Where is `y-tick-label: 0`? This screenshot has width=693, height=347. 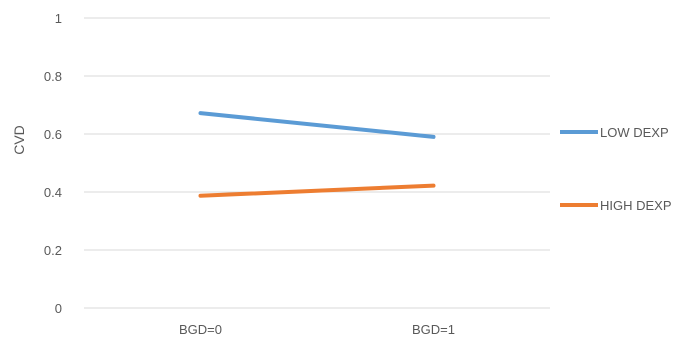
y-tick-label: 0 is located at coordinates (58, 308).